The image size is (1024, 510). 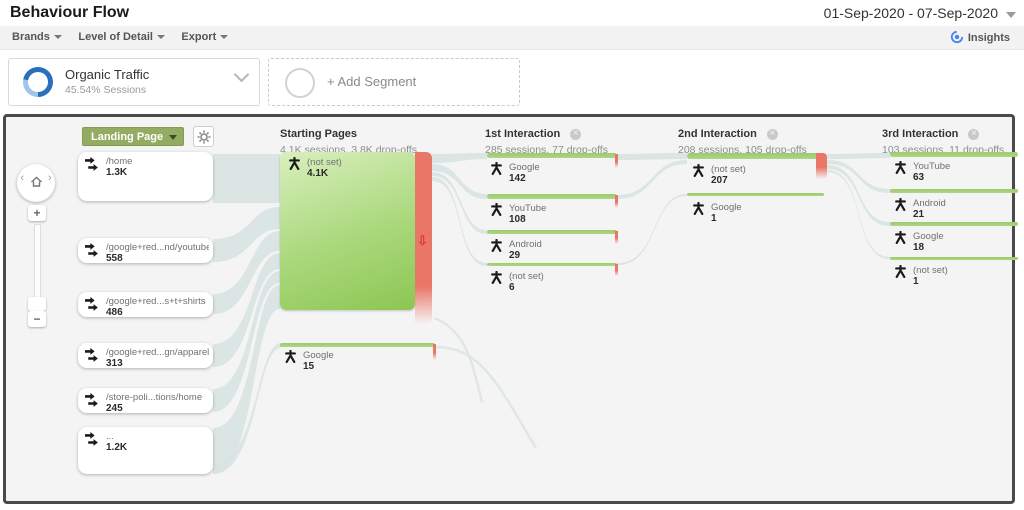 I want to click on dropoff-blob, so click(x=821, y=166).